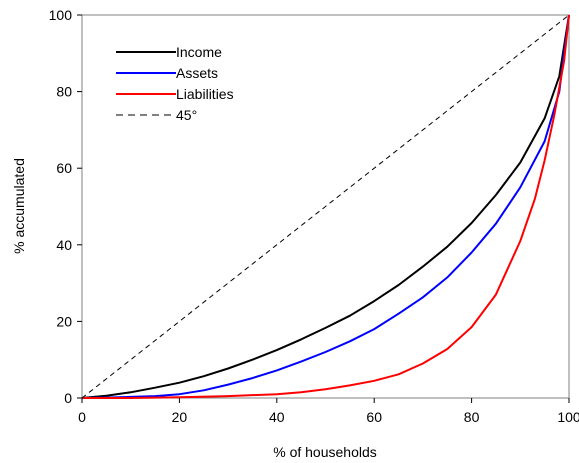 The height and width of the screenshot is (463, 579). Describe the element at coordinates (19, 206) in the screenshot. I see `y-axis-label: % accumulated` at that location.